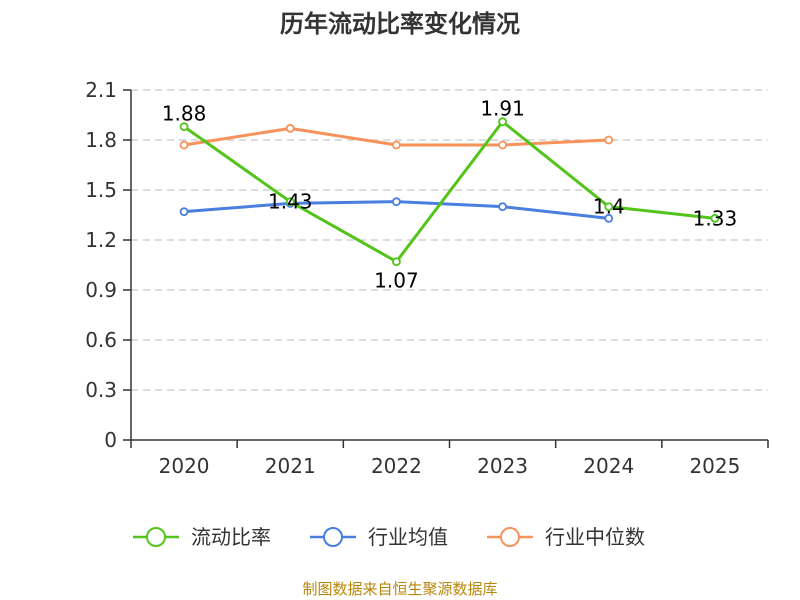 The width and height of the screenshot is (800, 600). Describe the element at coordinates (101, 390) in the screenshot. I see `y-tick-label: 0.3` at that location.